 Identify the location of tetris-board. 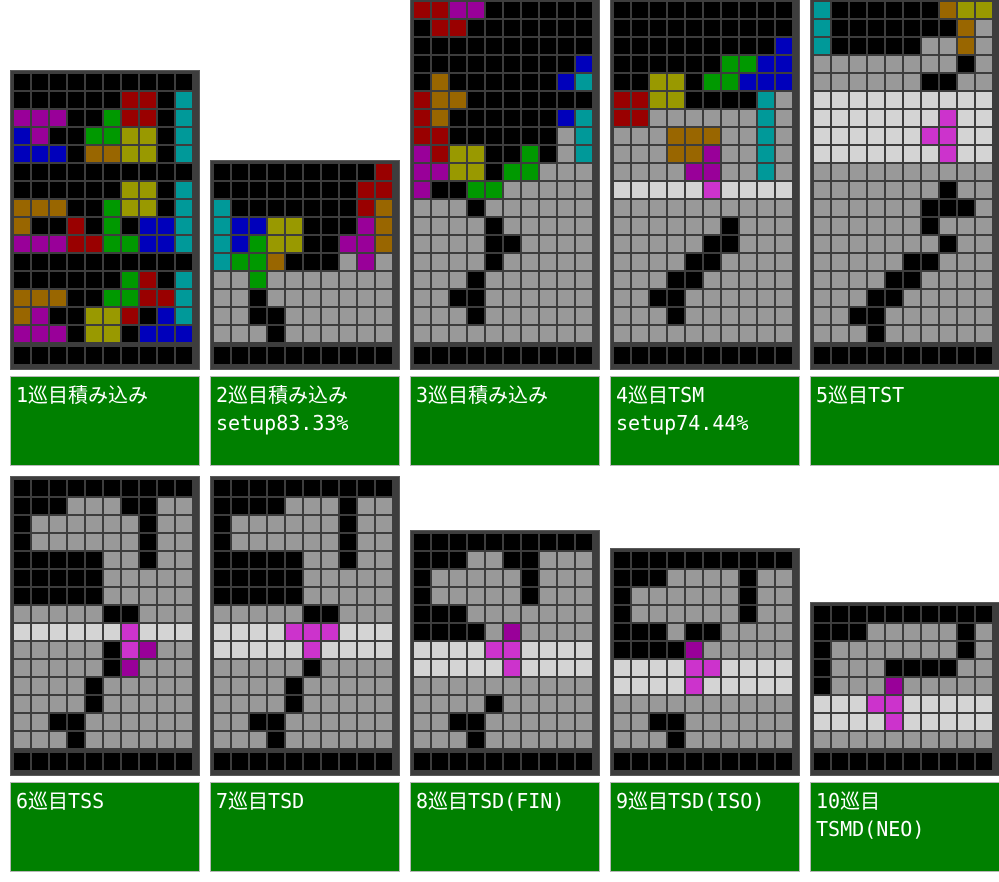
(505, 185).